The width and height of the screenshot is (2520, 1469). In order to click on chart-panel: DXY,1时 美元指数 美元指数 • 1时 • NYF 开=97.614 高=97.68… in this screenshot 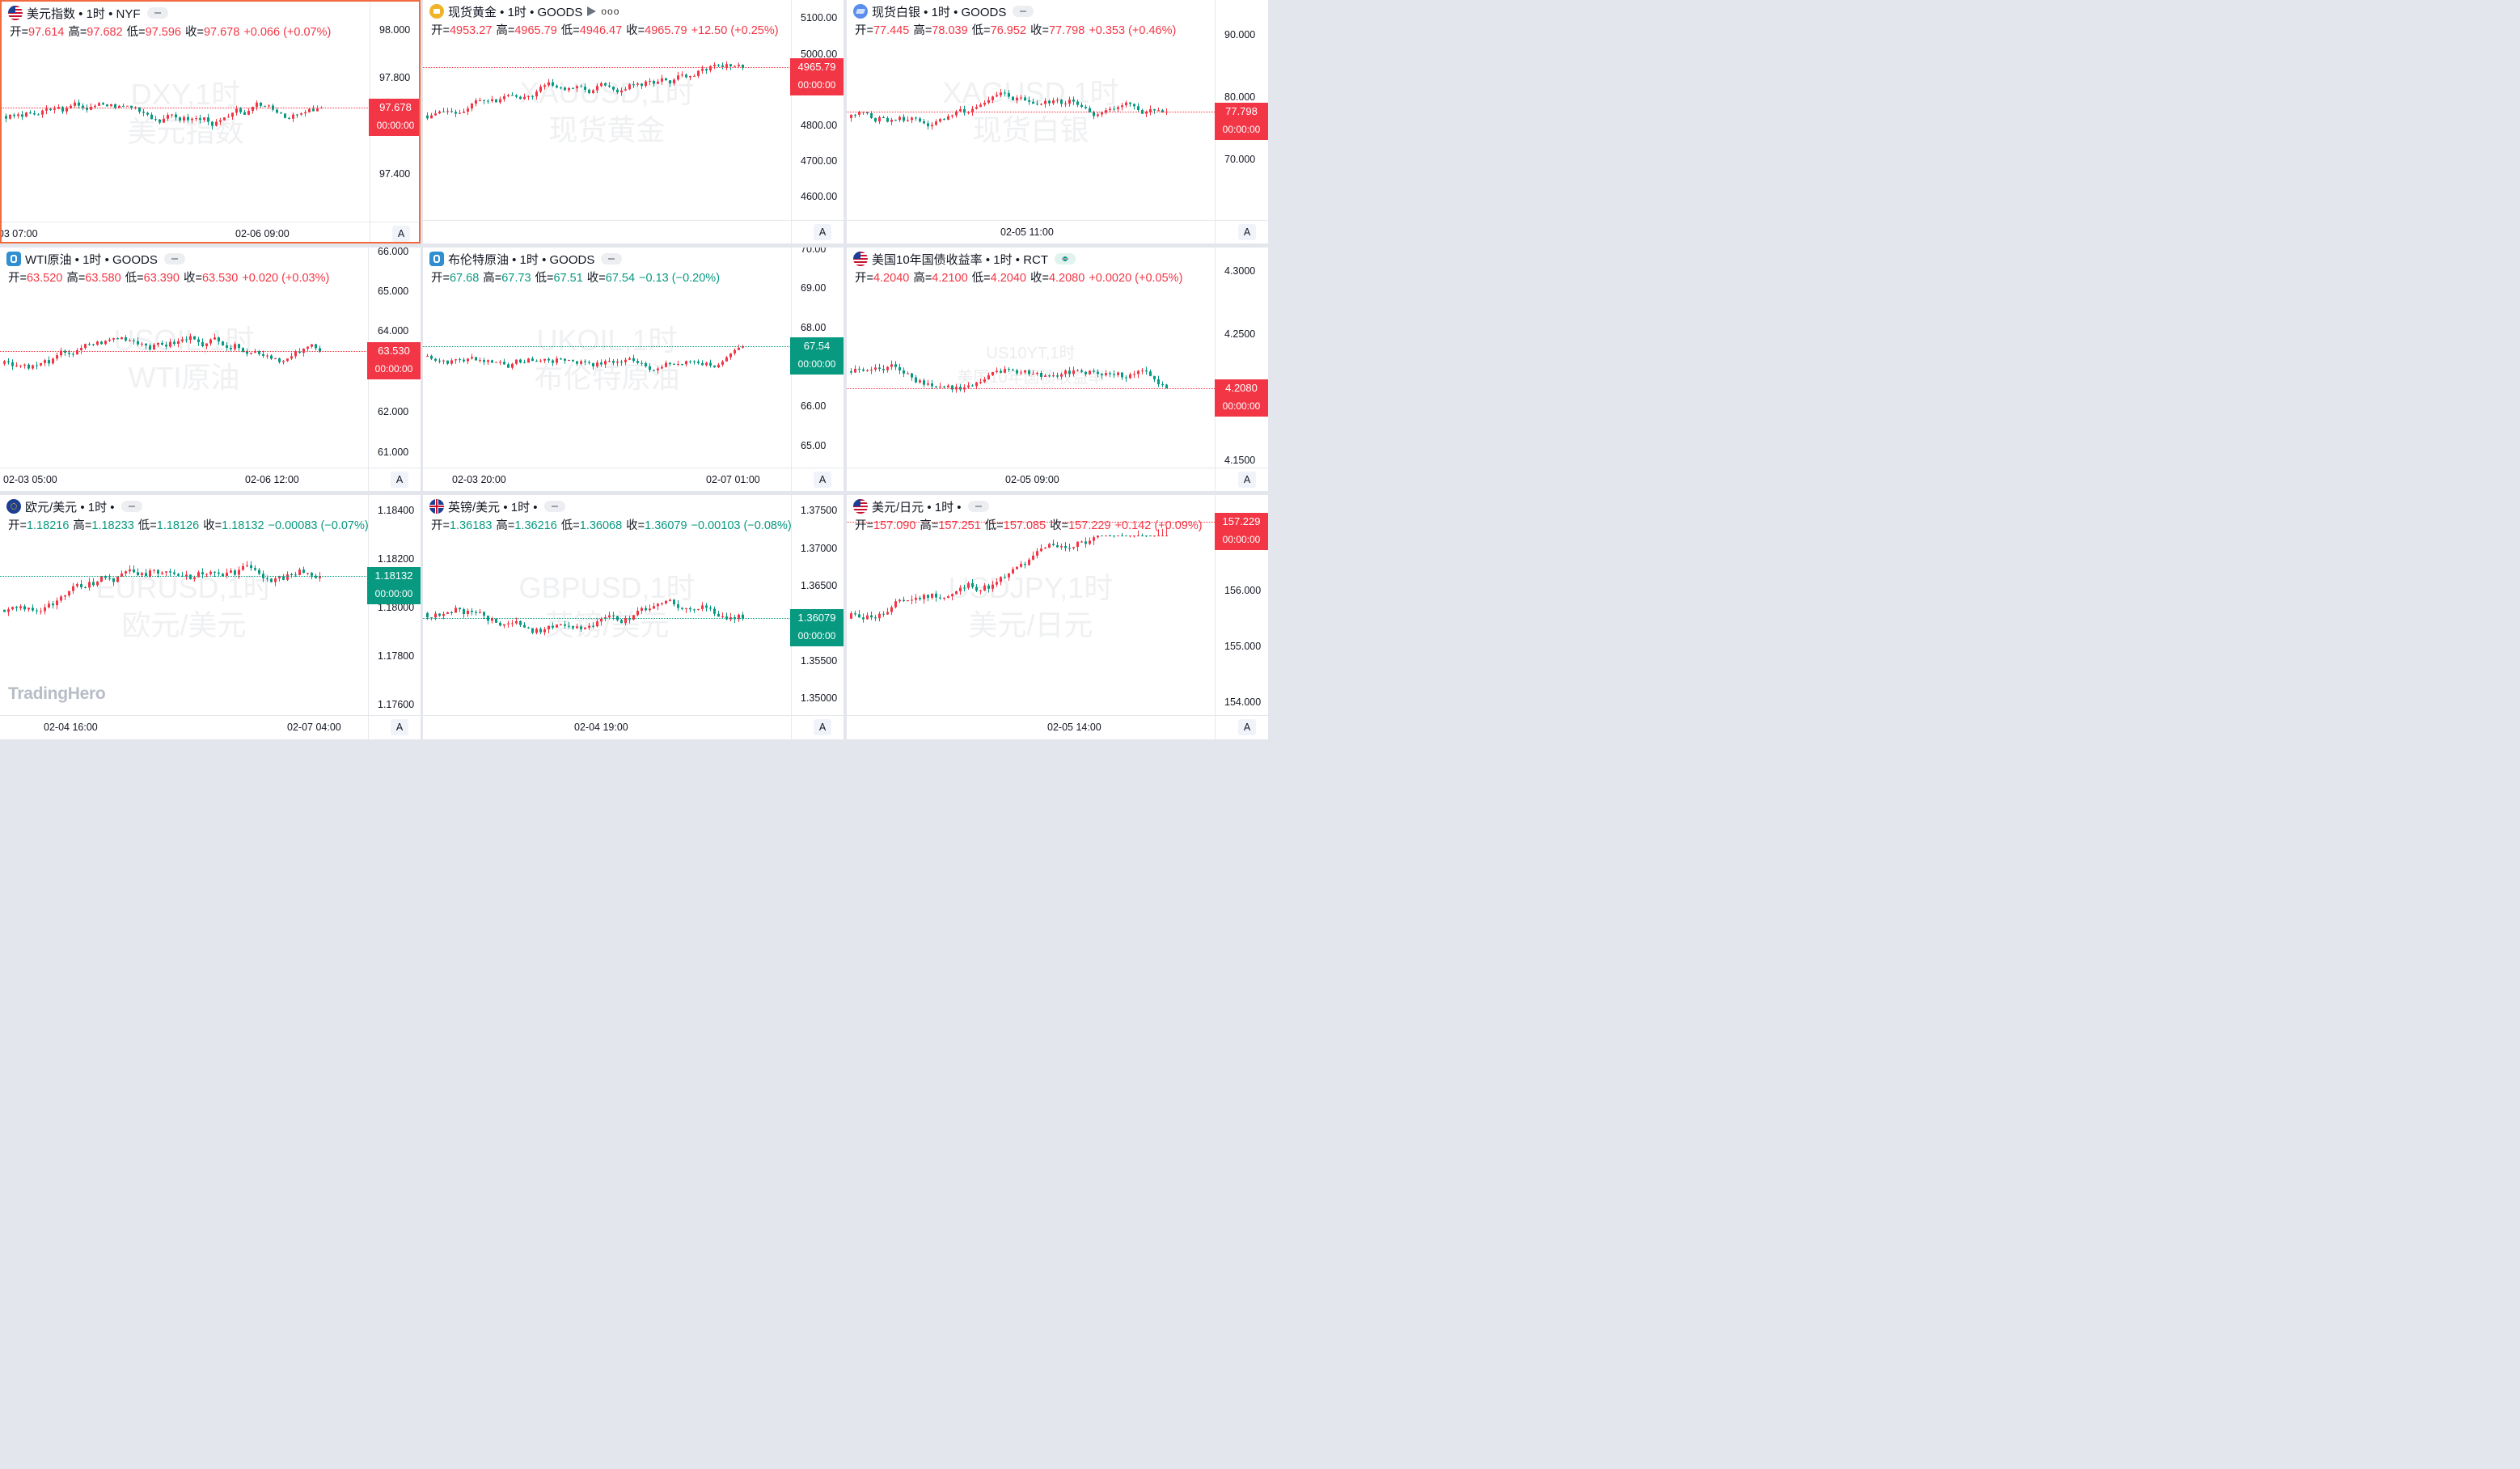, I will do `click(210, 121)`.